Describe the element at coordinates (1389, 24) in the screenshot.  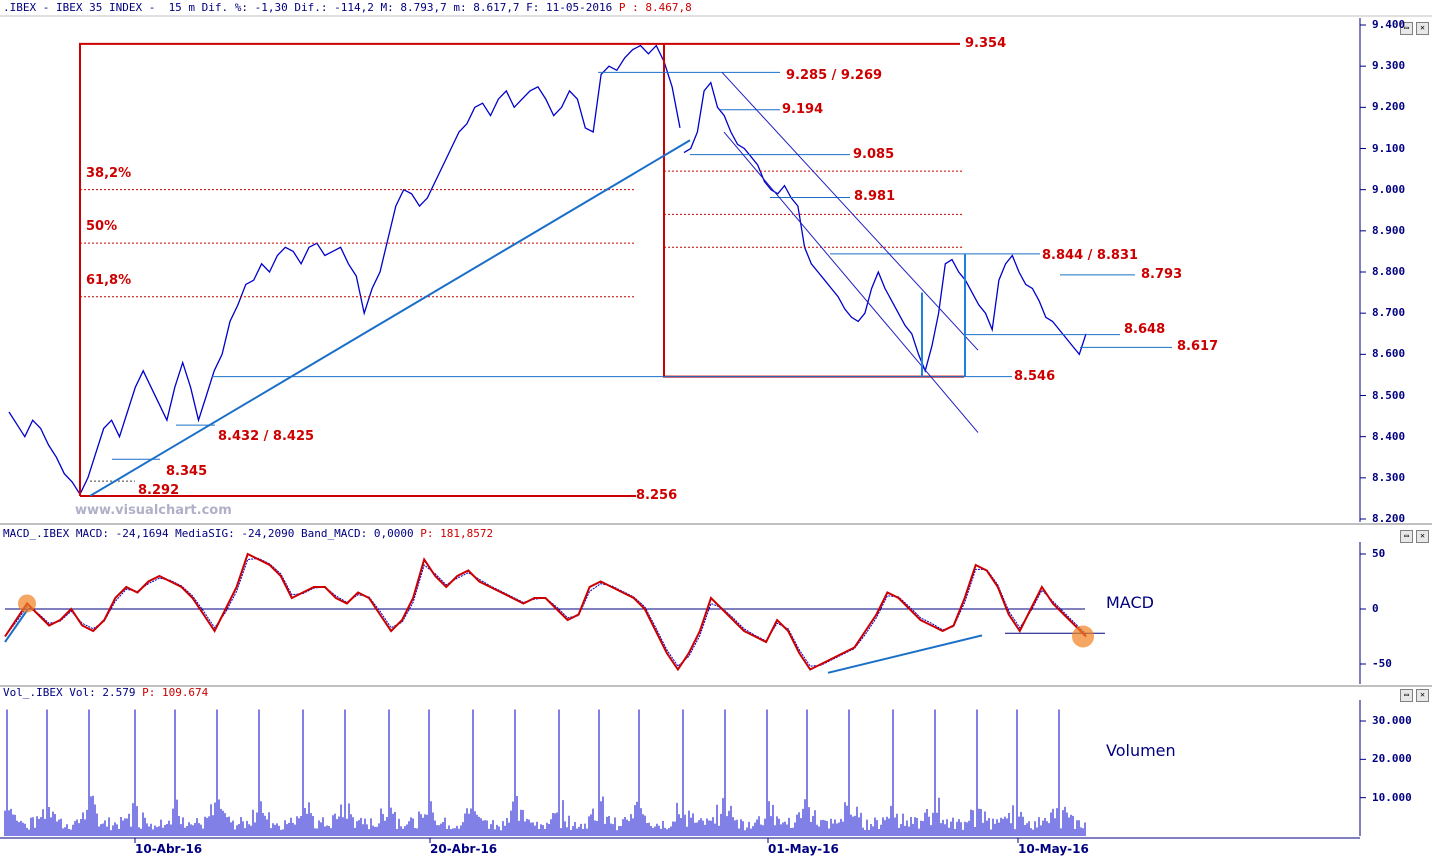
I see `price-y-tick-label: 9.400` at that location.